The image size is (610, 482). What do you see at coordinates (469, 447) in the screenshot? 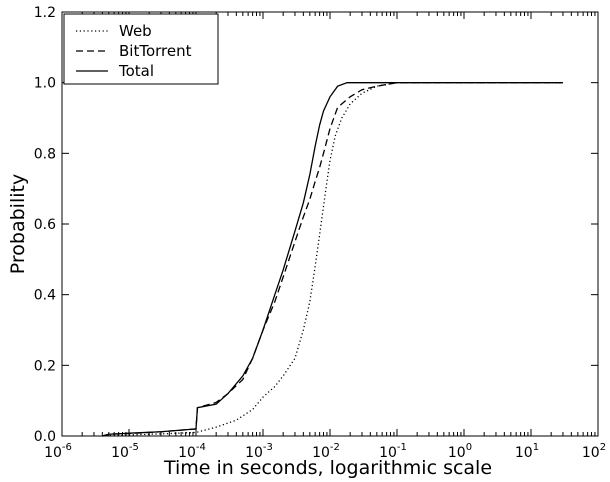
I see `x-tick-exponent: 0` at bounding box center [469, 447].